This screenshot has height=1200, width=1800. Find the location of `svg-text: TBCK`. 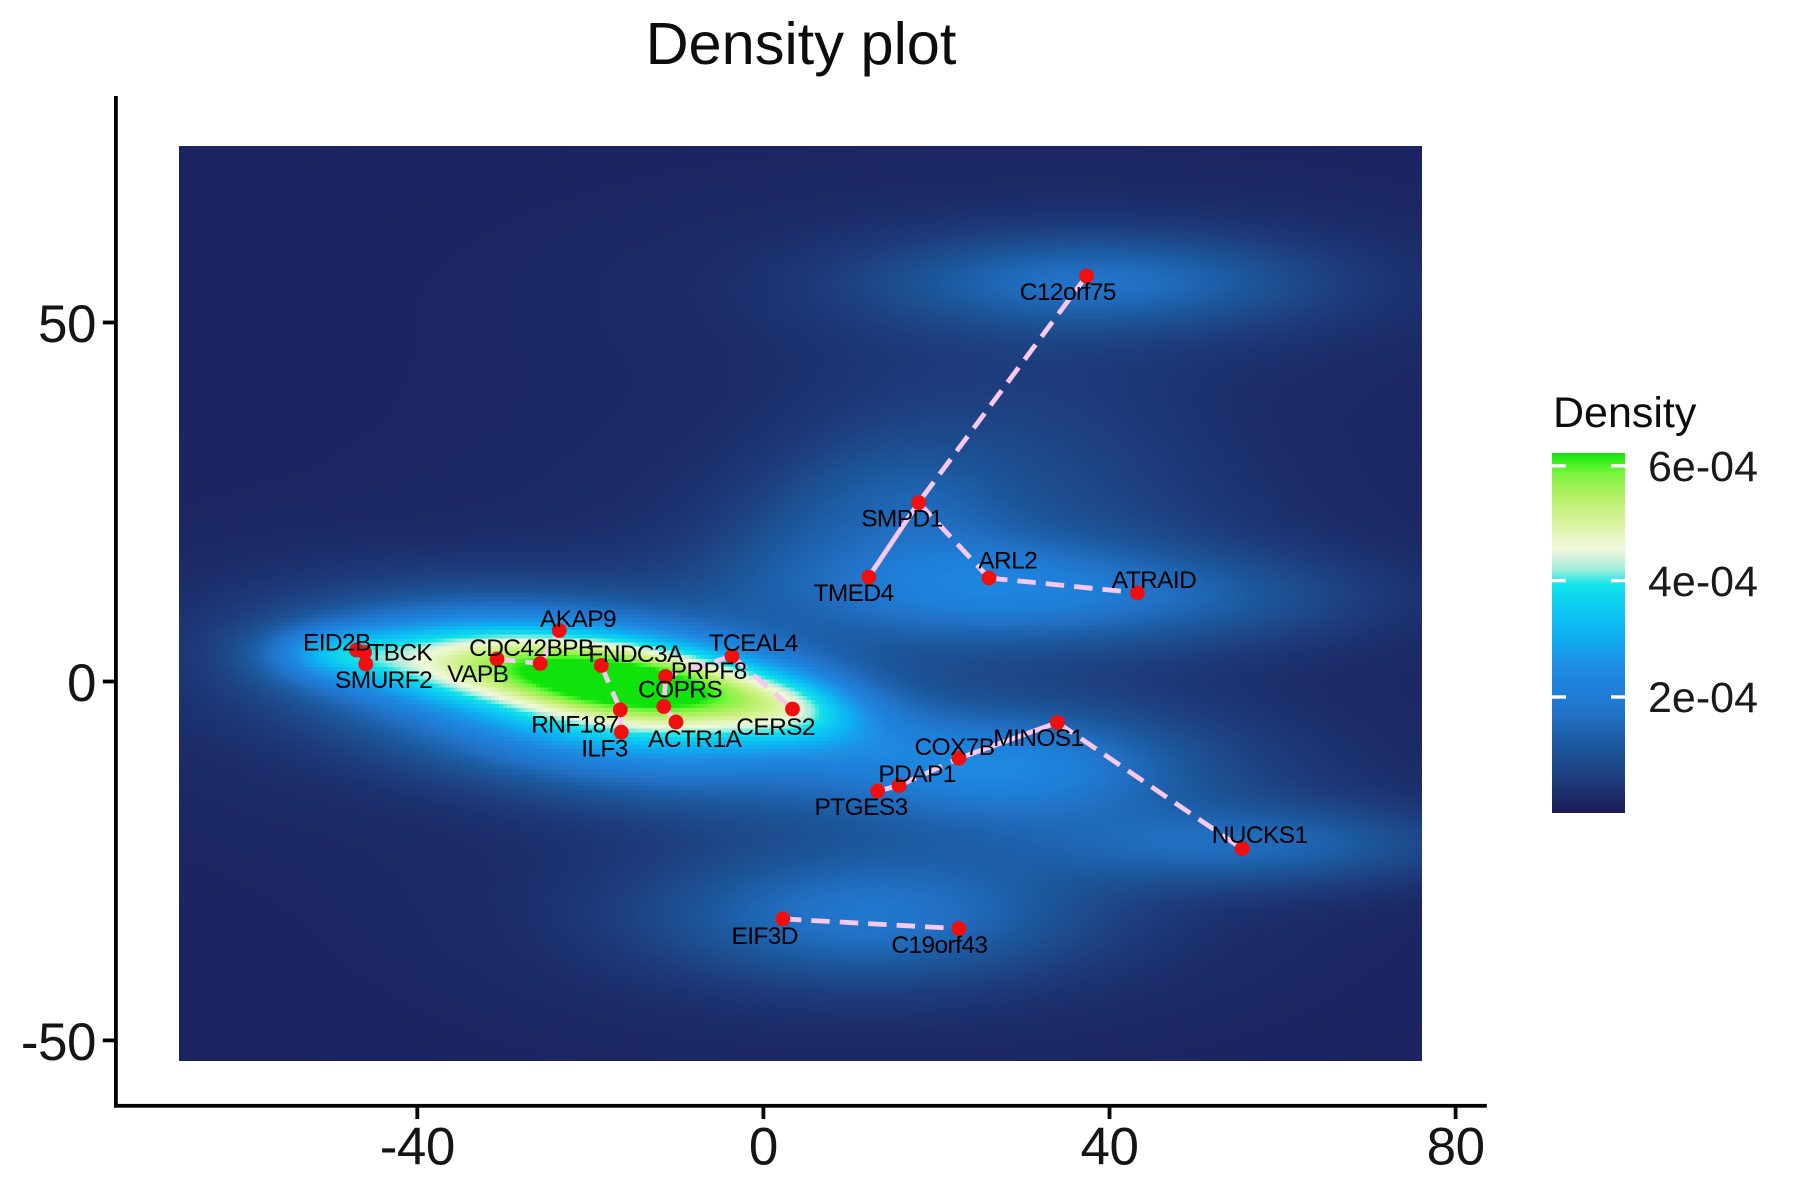

svg-text: TBCK is located at coordinates (401, 653).